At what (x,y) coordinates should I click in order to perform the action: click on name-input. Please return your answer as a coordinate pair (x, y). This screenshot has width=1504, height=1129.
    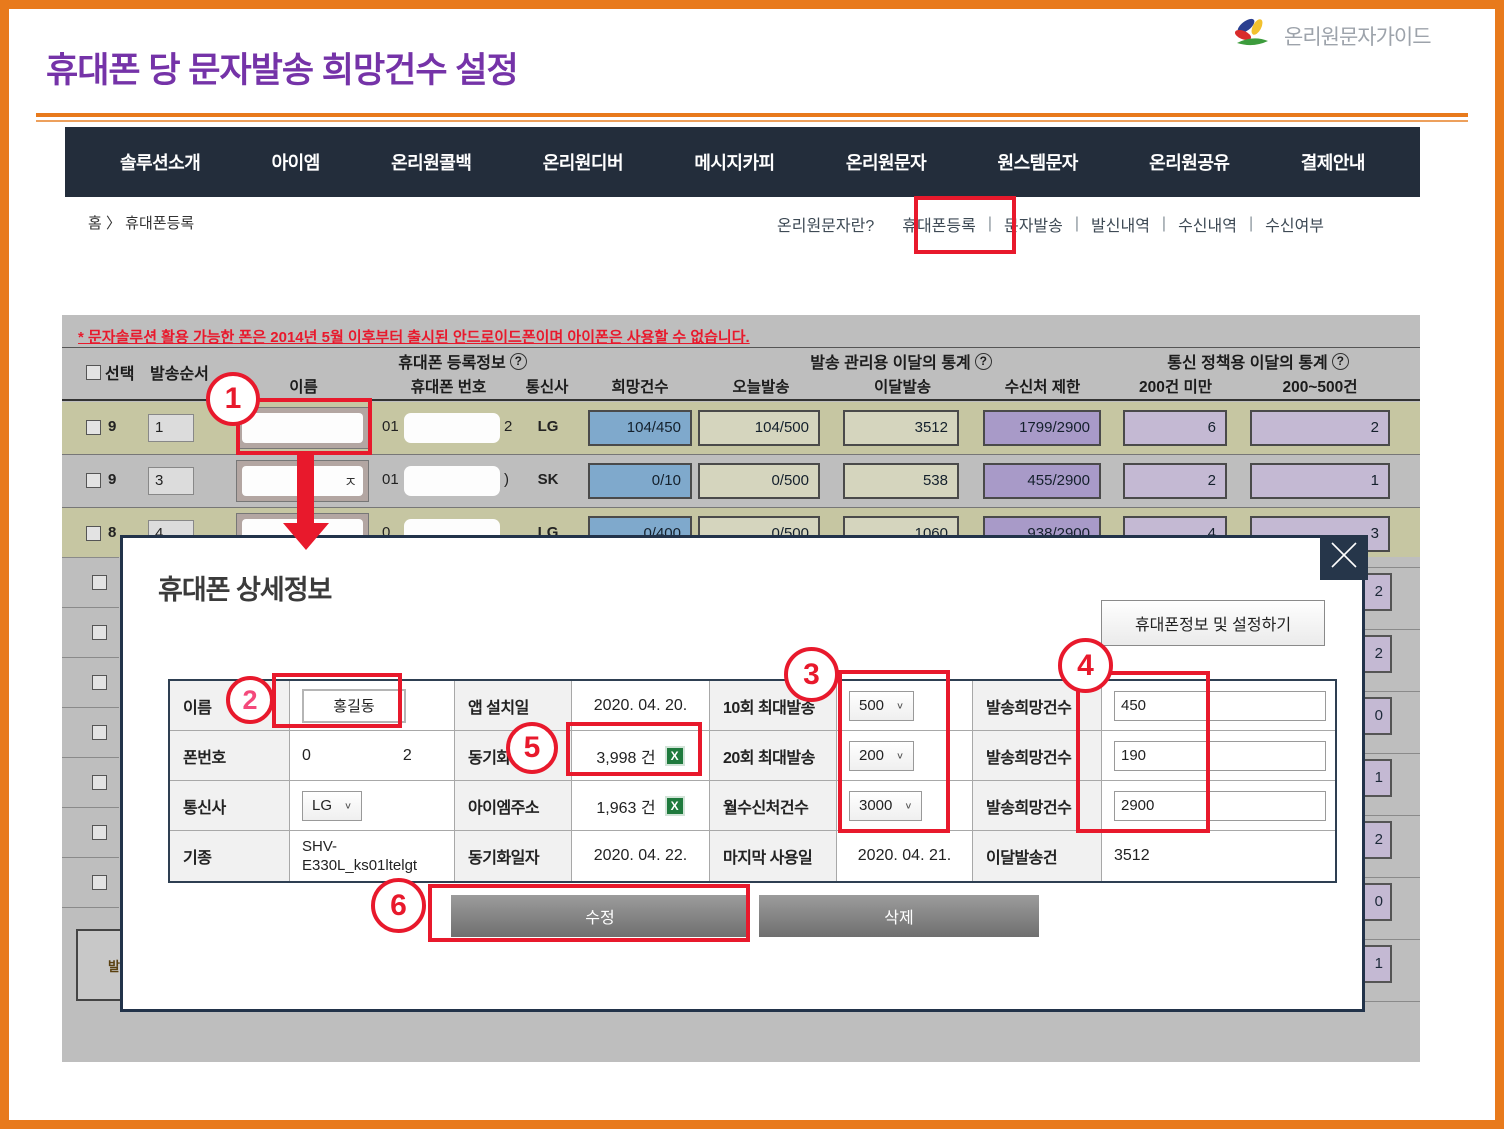
    Looking at the image, I should click on (354, 705).